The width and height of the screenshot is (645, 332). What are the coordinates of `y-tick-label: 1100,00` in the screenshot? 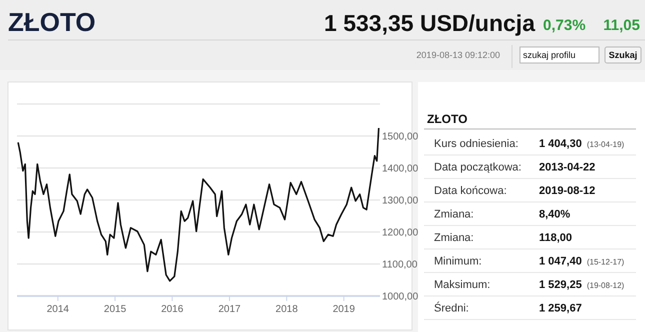 It's located at (400, 265).